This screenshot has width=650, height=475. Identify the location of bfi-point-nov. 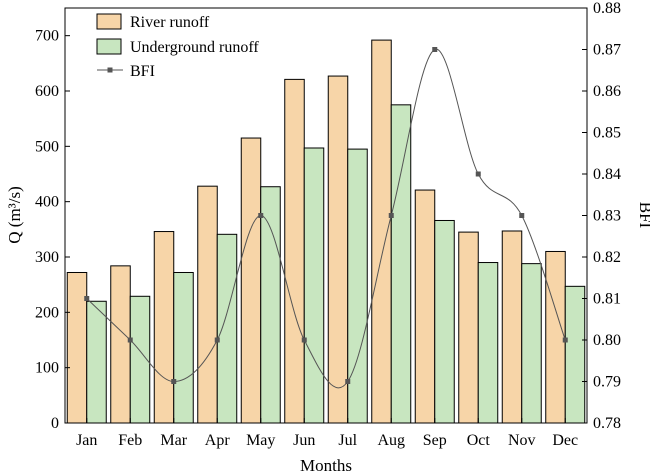
(522, 215).